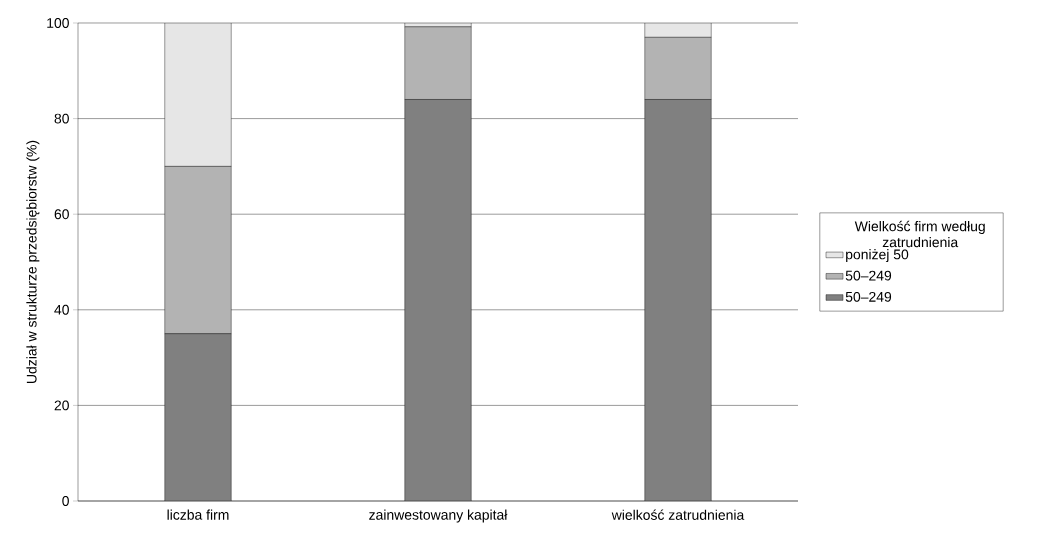 Image resolution: width=1059 pixels, height=537 pixels. What do you see at coordinates (438, 516) in the screenshot?
I see `x-tick-label: zainwestowany kapitał` at bounding box center [438, 516].